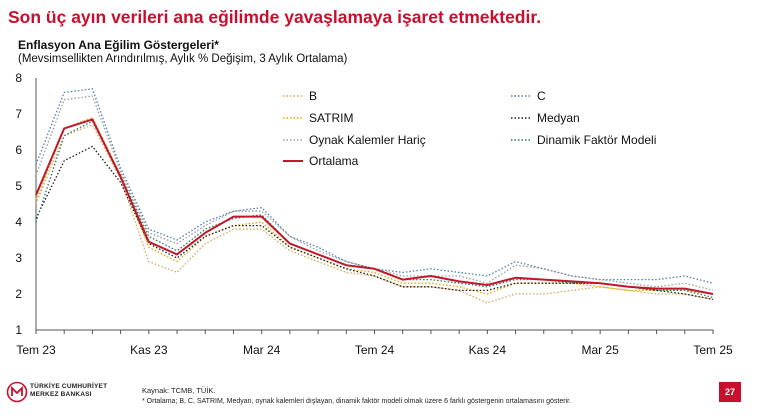 This screenshot has height=419, width=762. What do you see at coordinates (149, 350) in the screenshot?
I see `x-tick-label: Kas 23` at bounding box center [149, 350].